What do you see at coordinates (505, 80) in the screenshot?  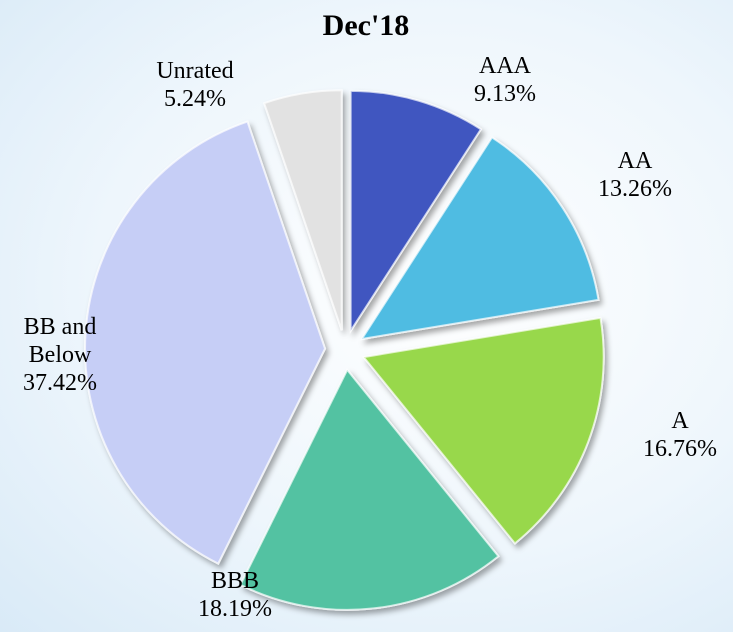 I see `slice-label: AAA 9.13%` at bounding box center [505, 80].